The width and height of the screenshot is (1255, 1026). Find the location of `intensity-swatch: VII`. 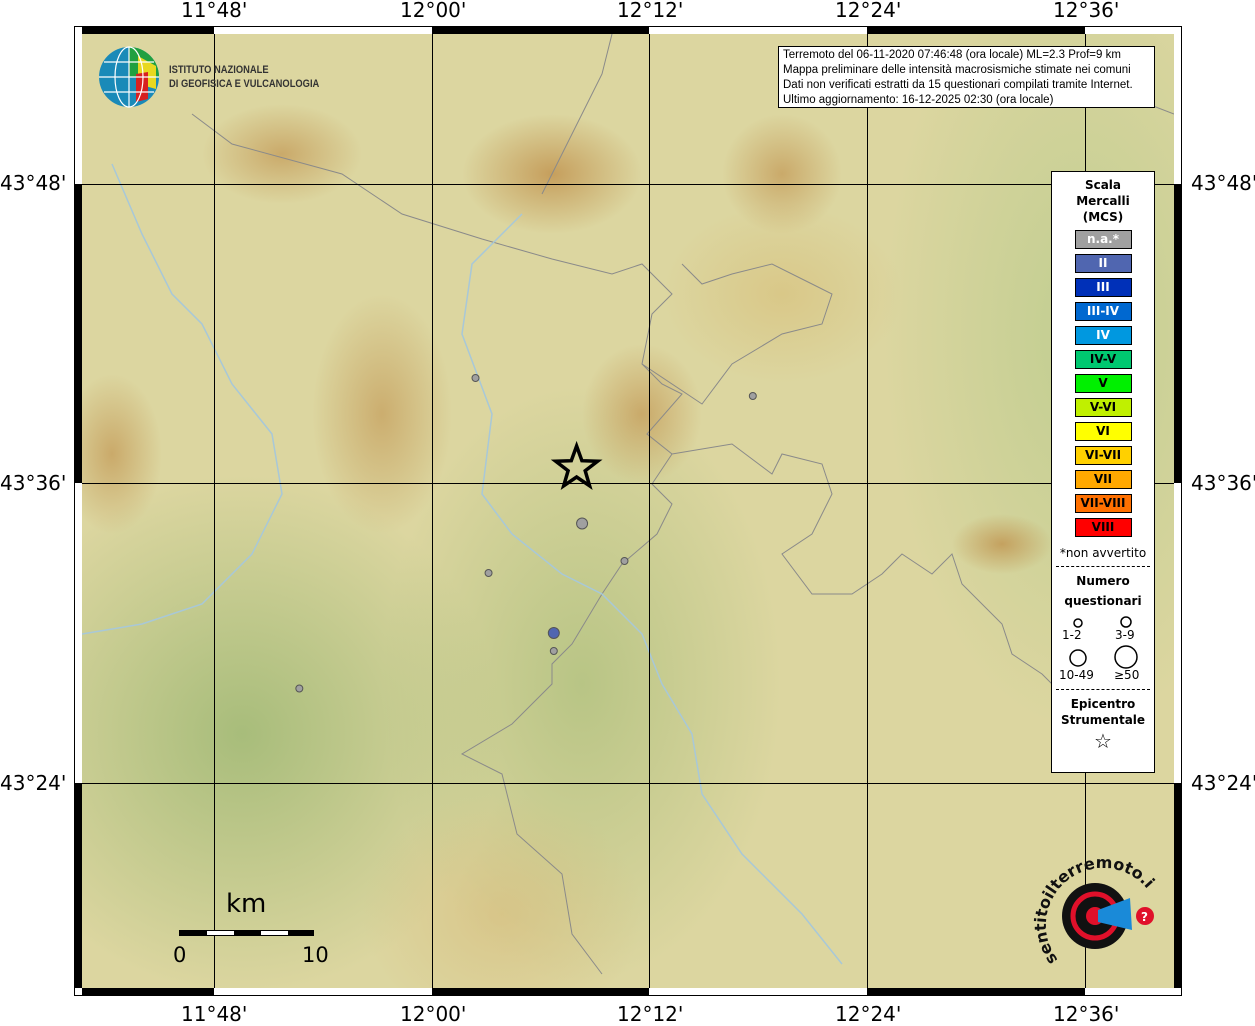

intensity-swatch: VII is located at coordinates (1103, 479).